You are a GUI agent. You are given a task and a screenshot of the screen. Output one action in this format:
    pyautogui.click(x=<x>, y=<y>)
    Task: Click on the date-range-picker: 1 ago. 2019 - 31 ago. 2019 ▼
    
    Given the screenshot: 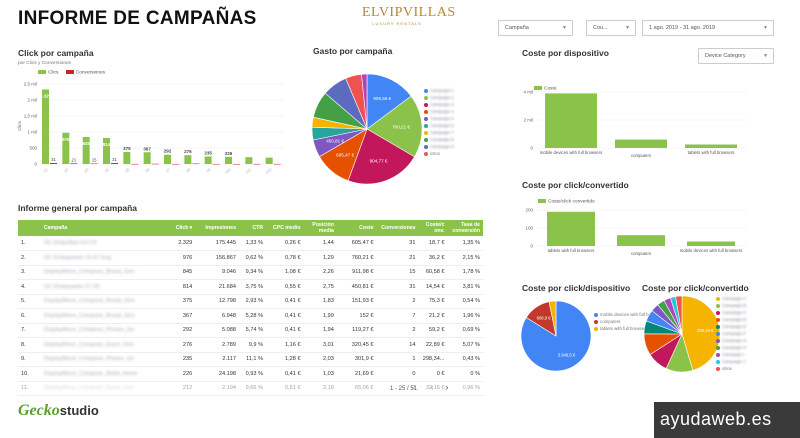 What is the action you would take?
    pyautogui.click(x=708, y=28)
    